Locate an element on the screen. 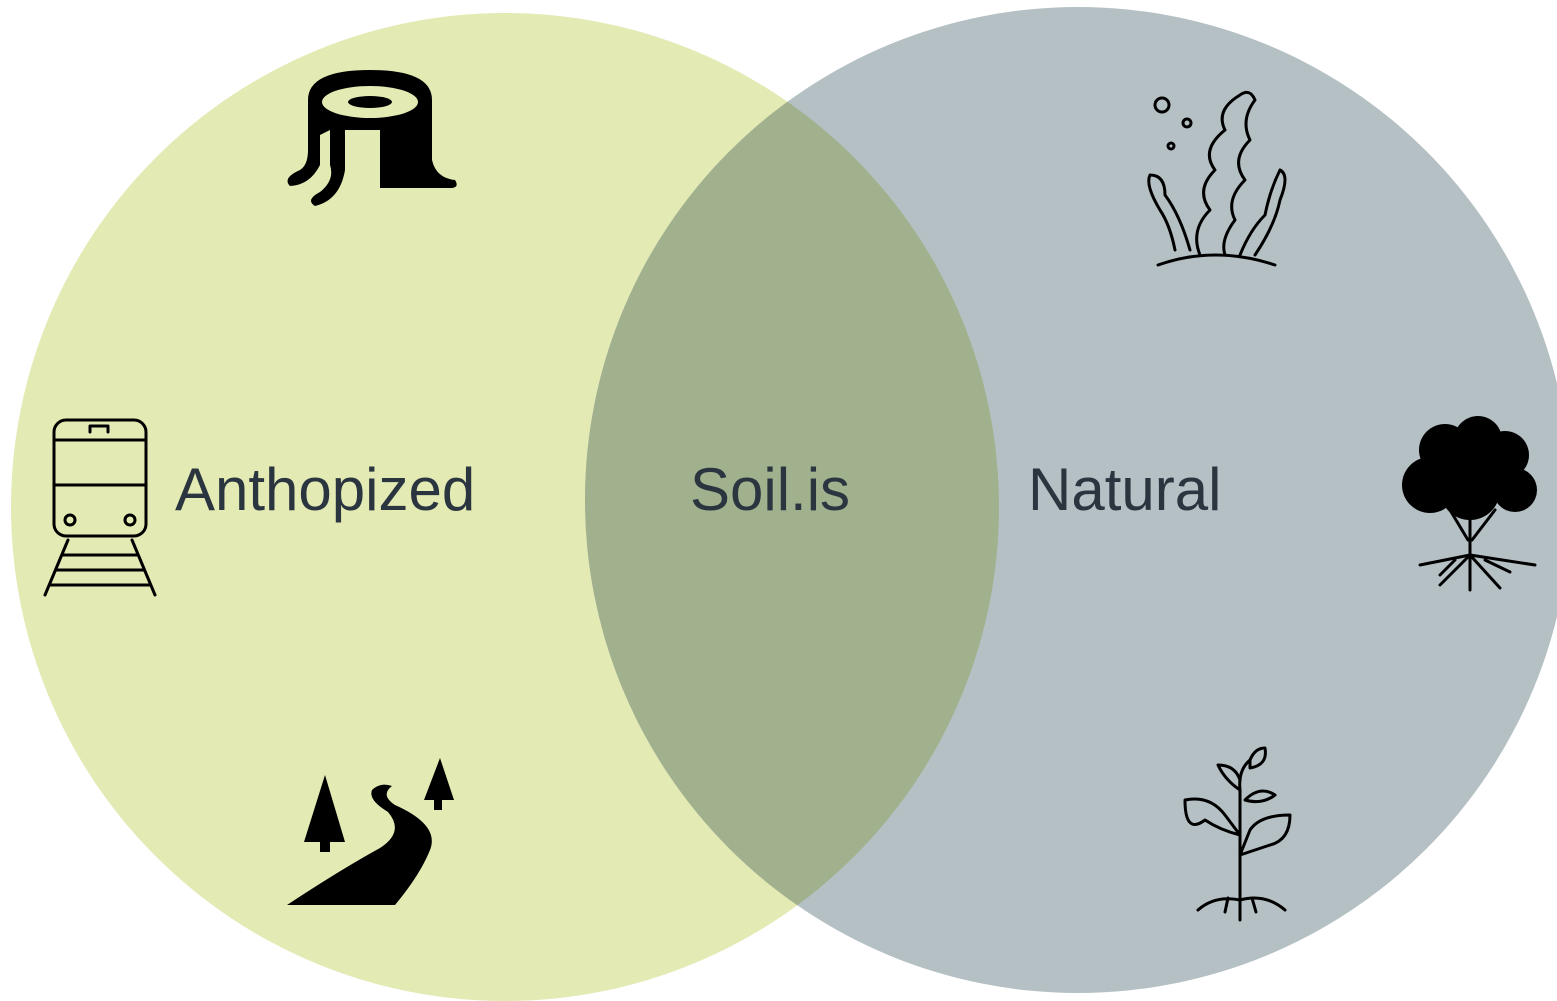 Image resolution: width=1557 pixels, height=1001 pixels. road-icon is located at coordinates (370, 831).